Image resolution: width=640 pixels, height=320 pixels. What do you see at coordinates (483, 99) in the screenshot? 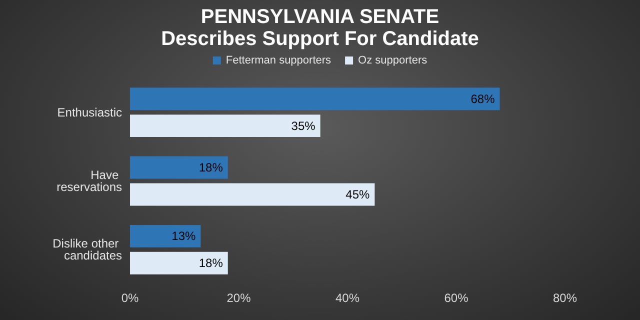
I see `data-label: 68%` at bounding box center [483, 99].